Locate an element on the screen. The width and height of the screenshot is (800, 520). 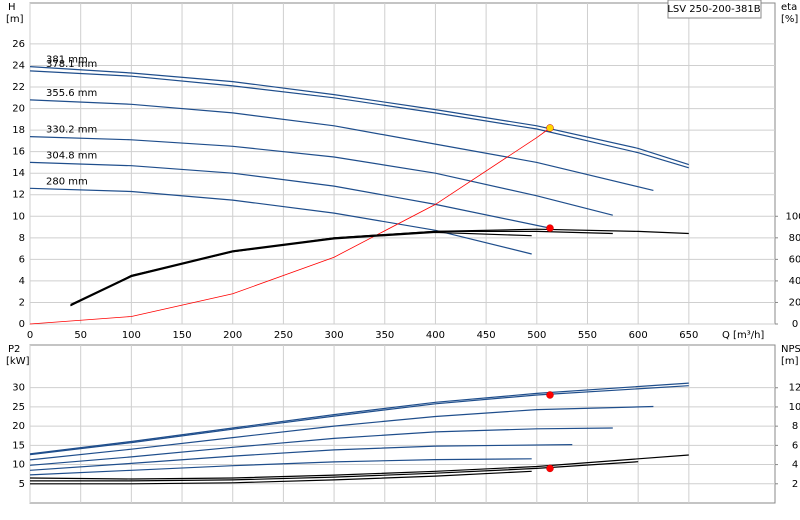
y-tick-label: 5 is located at coordinates (22, 484).